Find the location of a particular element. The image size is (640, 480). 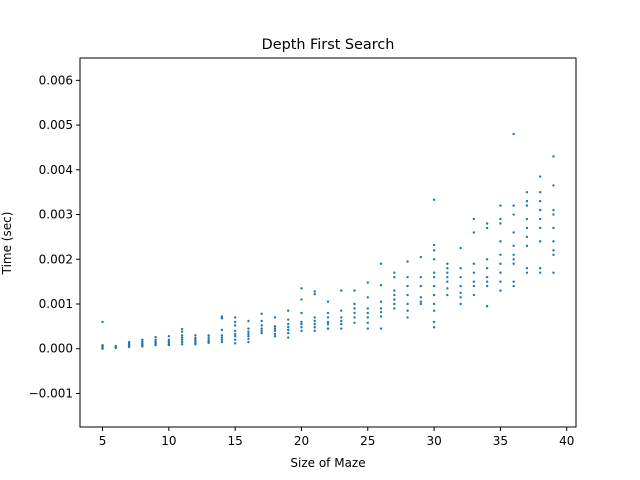

x-tick-label: 15 is located at coordinates (235, 441).